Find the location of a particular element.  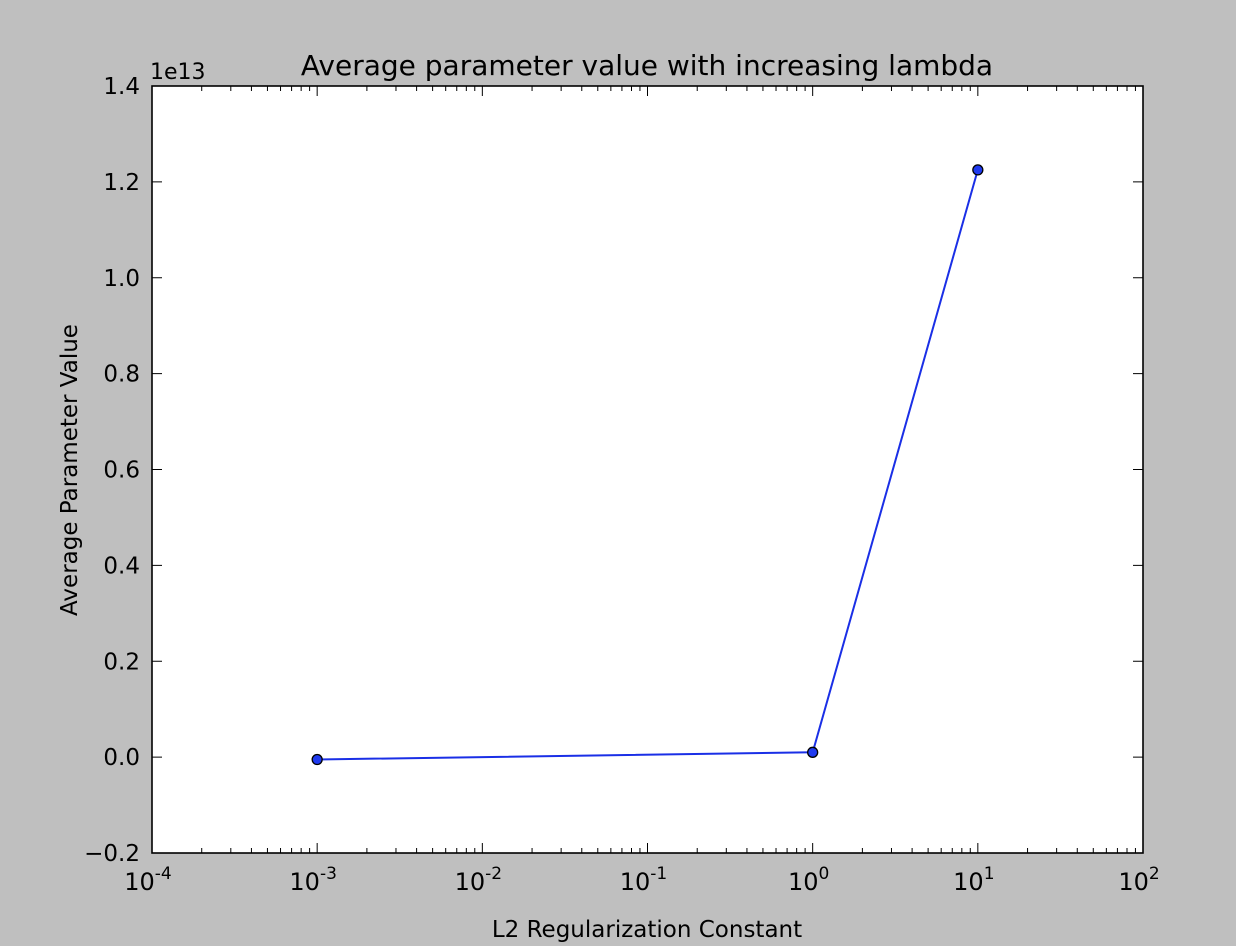

x-tick-label: 10² is located at coordinates (1138, 880).